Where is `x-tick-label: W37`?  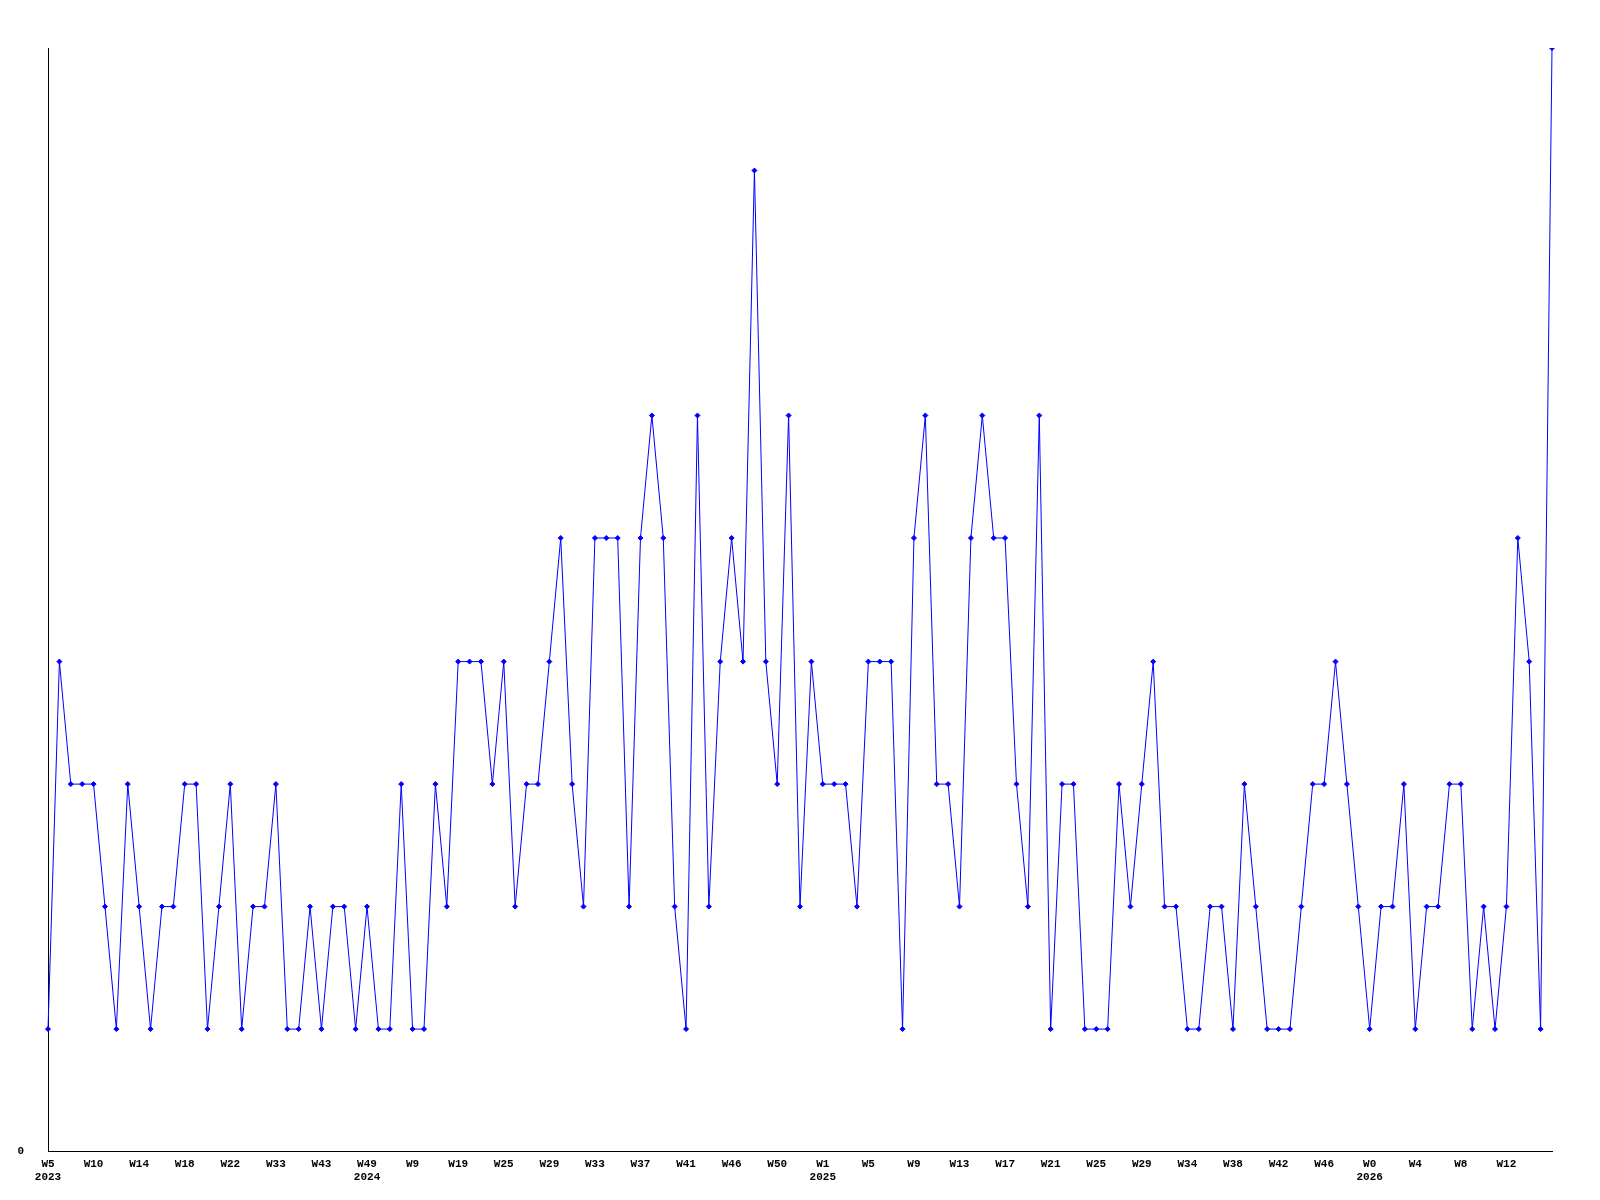 x-tick-label: W37 is located at coordinates (640, 1163).